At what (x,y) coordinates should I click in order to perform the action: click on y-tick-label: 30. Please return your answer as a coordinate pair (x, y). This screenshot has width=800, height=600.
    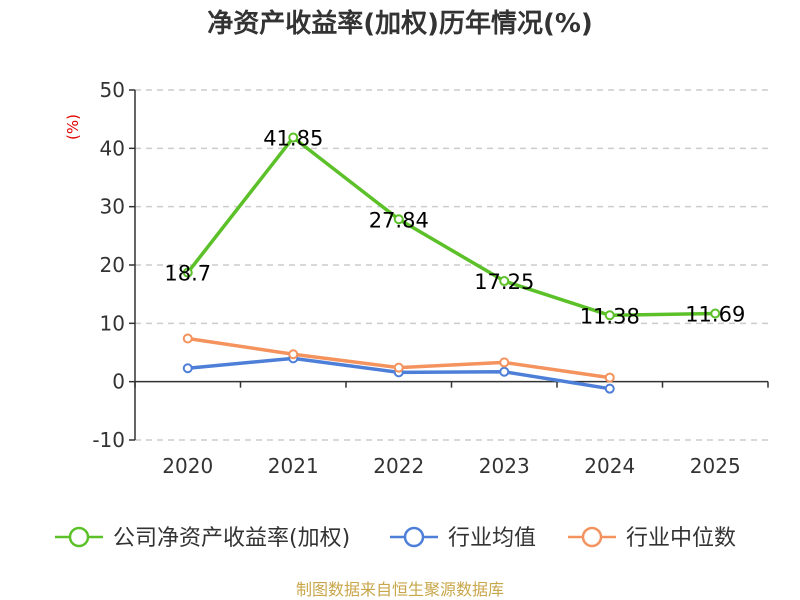
    Looking at the image, I should click on (112, 207).